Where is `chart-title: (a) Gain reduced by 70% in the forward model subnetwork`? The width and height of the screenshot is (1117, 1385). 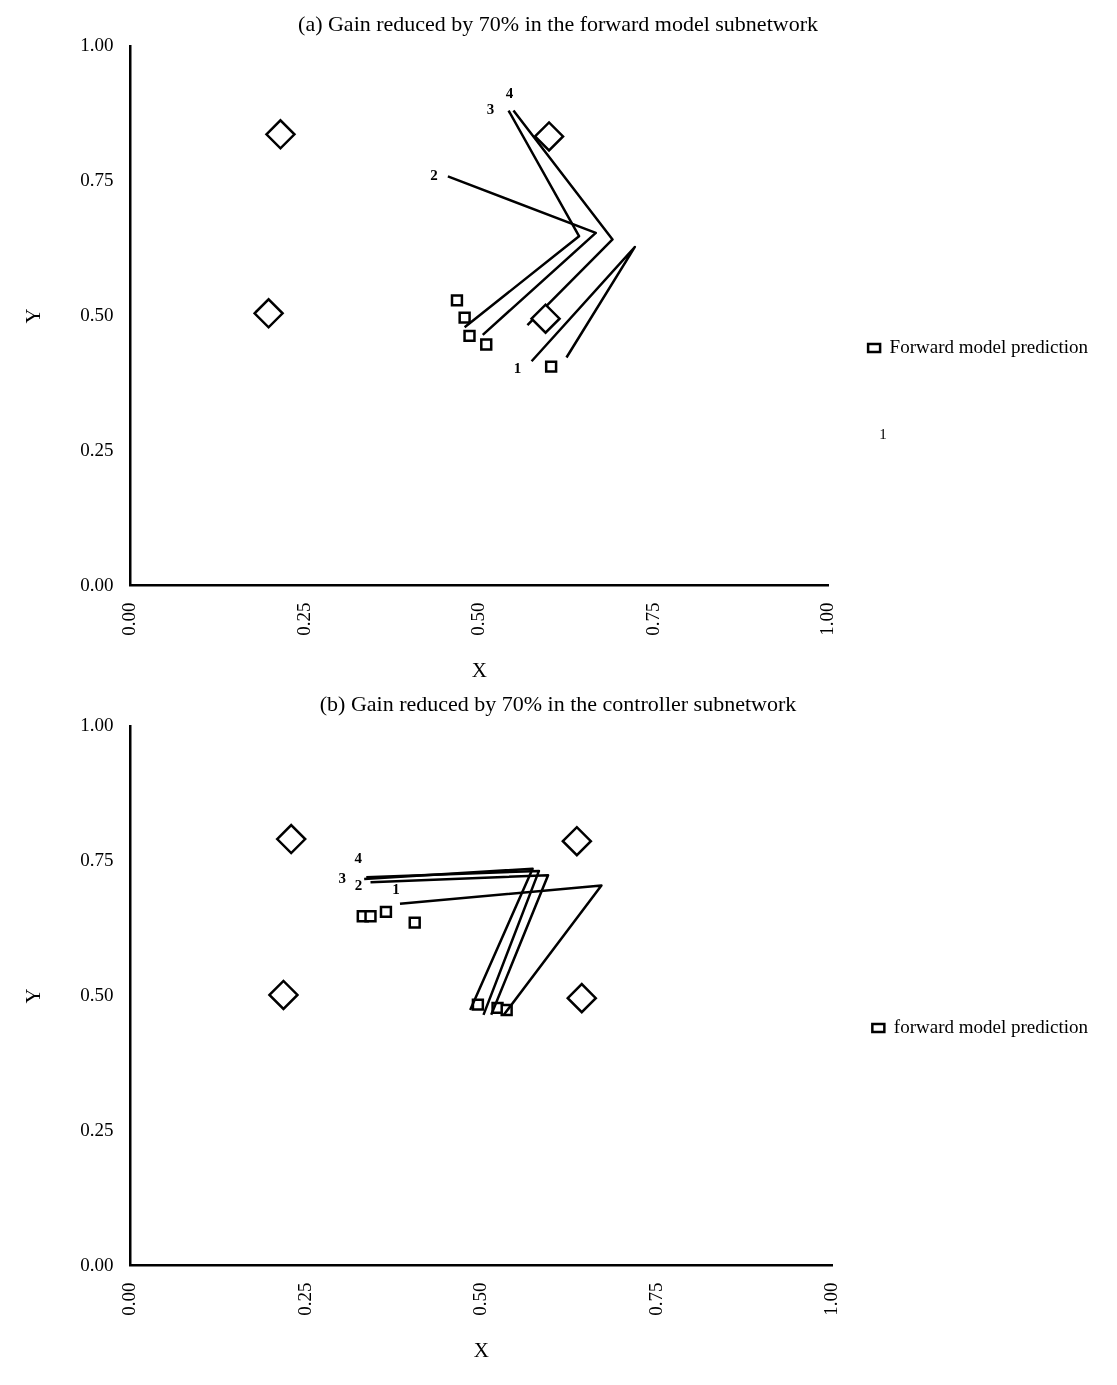 chart-title: (a) Gain reduced by 70% in the forward model subnetwork is located at coordinates (558, 23).